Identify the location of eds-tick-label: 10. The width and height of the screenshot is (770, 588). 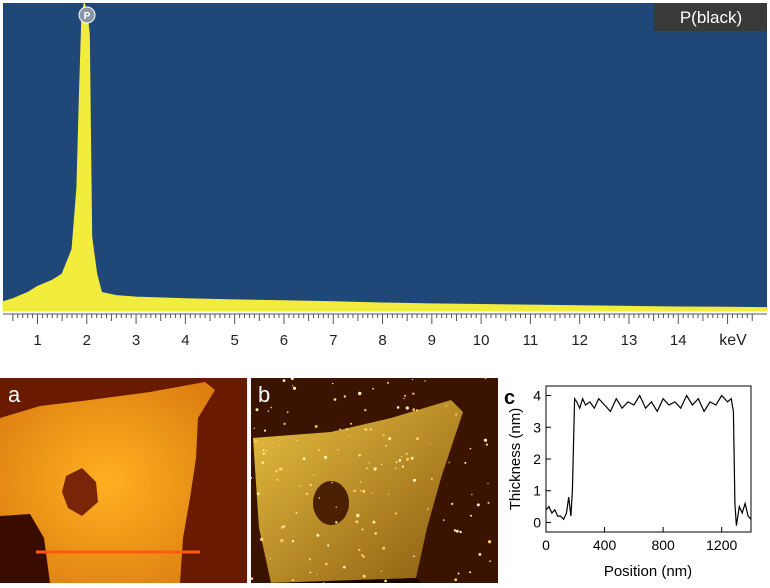
(481, 340).